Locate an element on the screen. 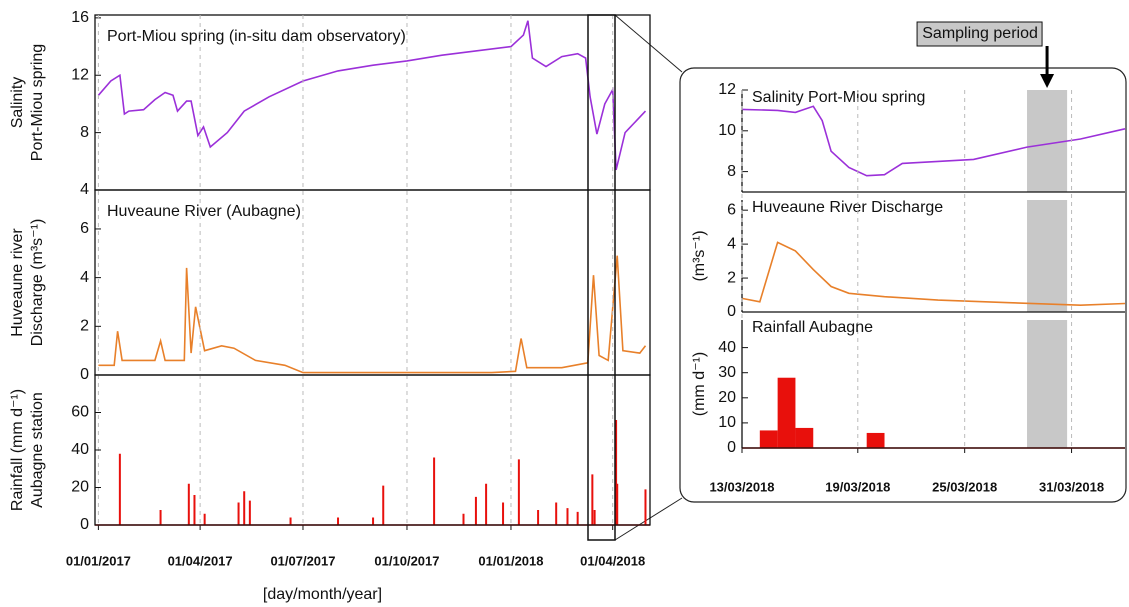 The width and height of the screenshot is (1129, 607). y-axis-label: Aubagne station is located at coordinates (37, 450).